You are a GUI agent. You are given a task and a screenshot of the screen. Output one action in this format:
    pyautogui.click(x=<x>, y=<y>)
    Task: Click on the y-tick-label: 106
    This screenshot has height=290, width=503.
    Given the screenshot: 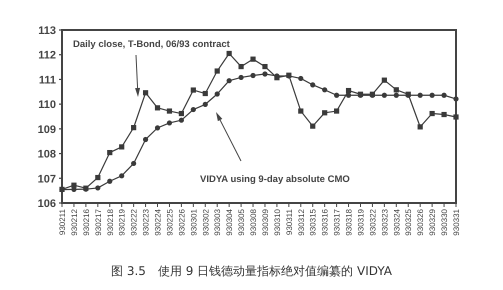 What is the action you would take?
    pyautogui.click(x=47, y=204)
    